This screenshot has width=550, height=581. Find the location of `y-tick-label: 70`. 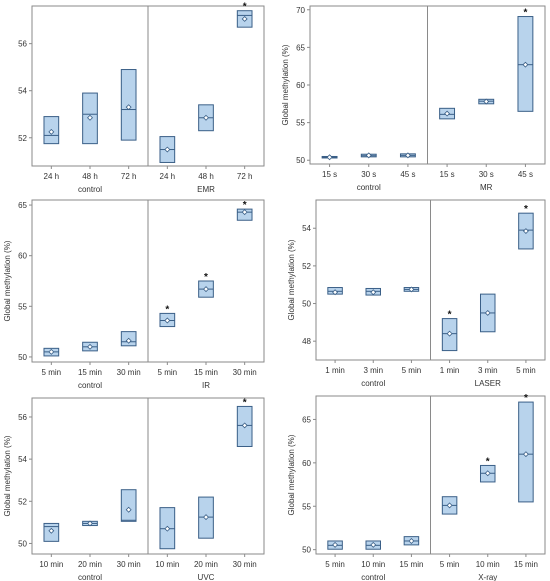

y-tick-label: 70 is located at coordinates (300, 10).